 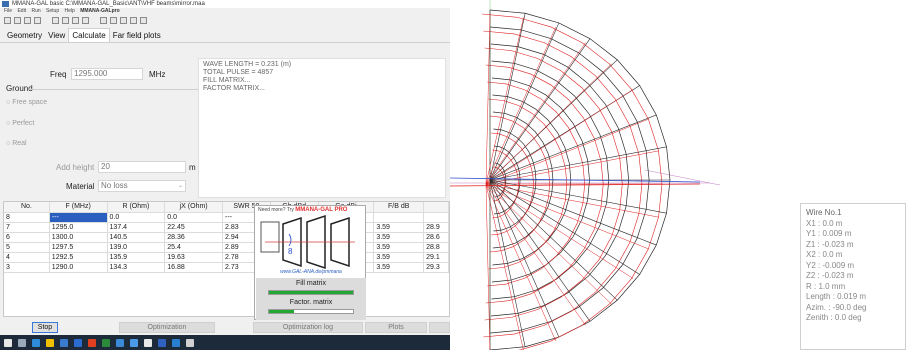 What do you see at coordinates (311, 272) in the screenshot?
I see `promo-url: www.GAL-ANA.de/pmmana` at bounding box center [311, 272].